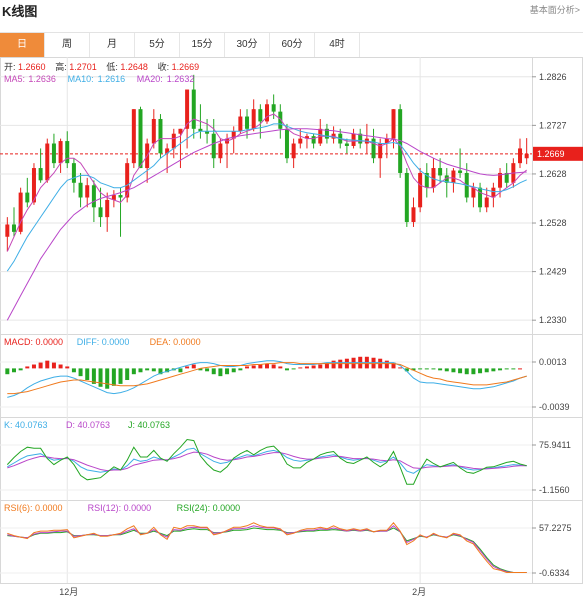 The width and height of the screenshot is (583, 600). I want to click on tab-2: 月, so click(112, 45).